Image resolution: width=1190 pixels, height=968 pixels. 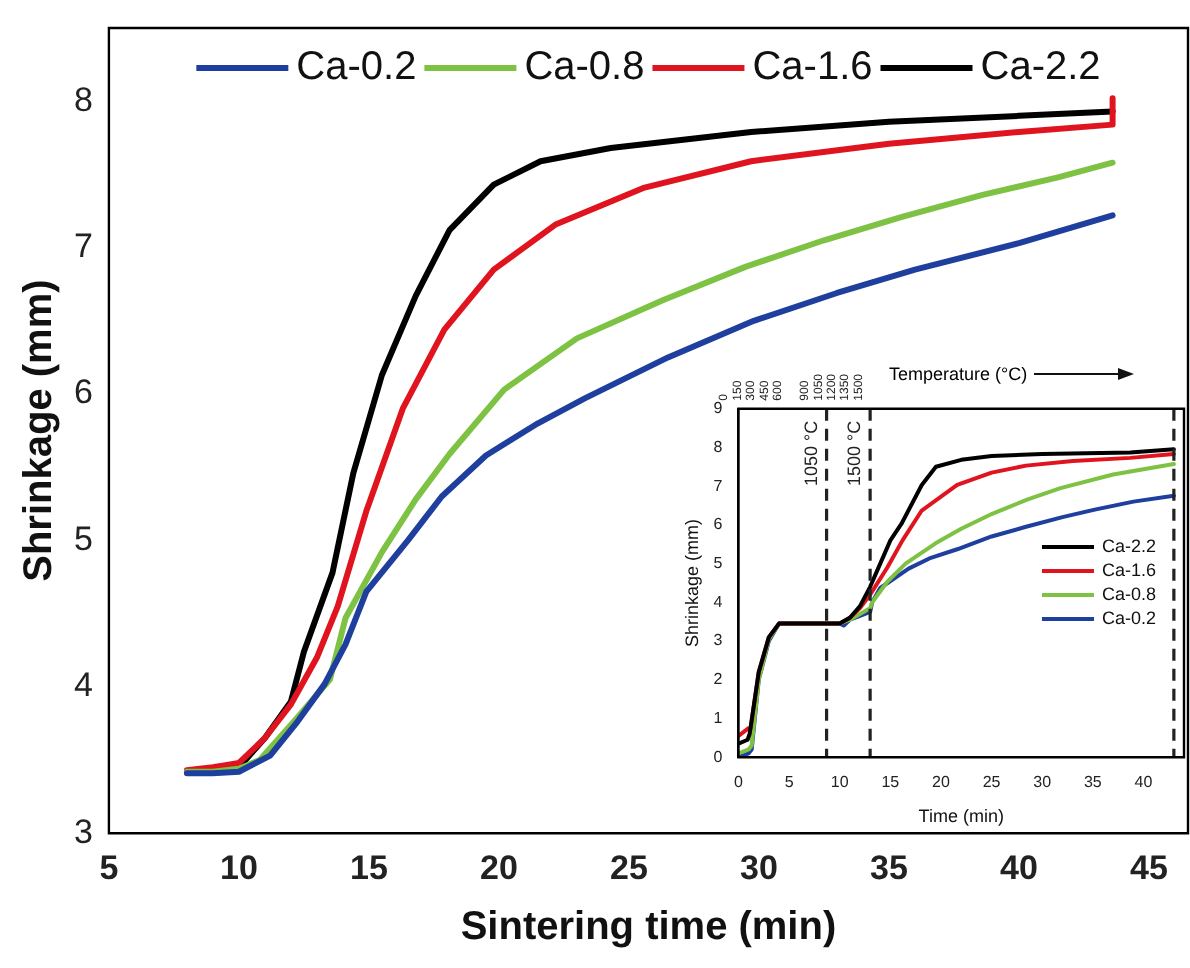 What do you see at coordinates (718, 756) in the screenshot?
I see `y-tick-label: 0` at bounding box center [718, 756].